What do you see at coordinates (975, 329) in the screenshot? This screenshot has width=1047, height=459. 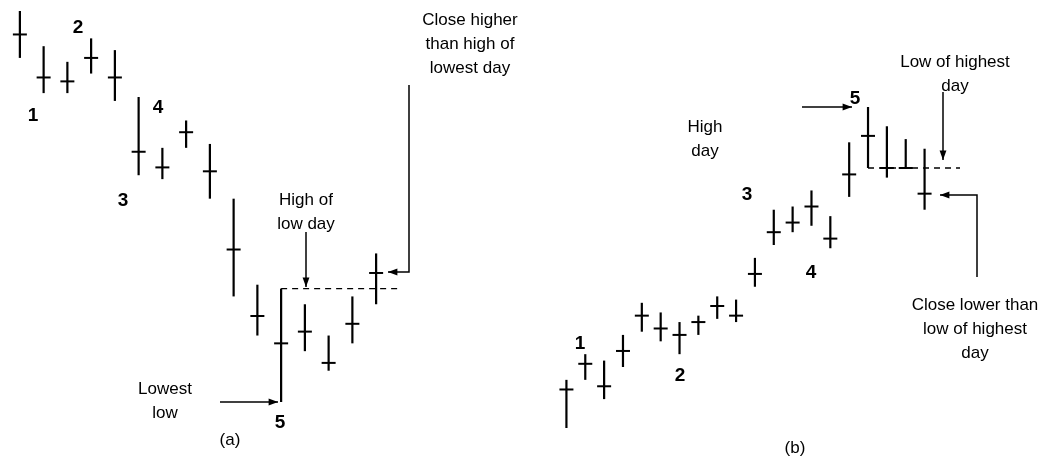 I see `annotation: Close lower than low of highest day` at bounding box center [975, 329].